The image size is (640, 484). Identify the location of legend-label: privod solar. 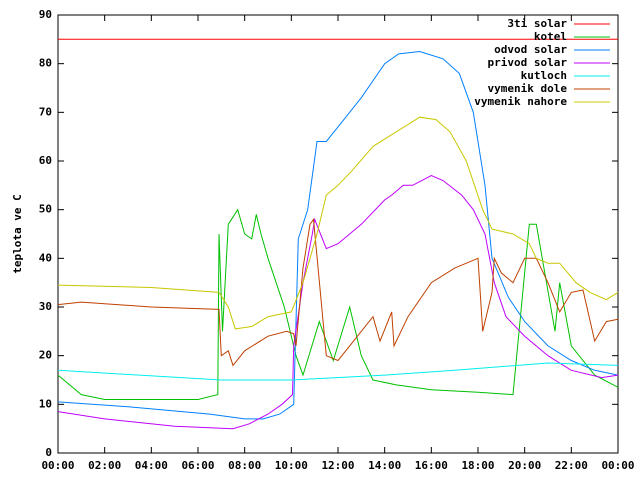
(528, 62).